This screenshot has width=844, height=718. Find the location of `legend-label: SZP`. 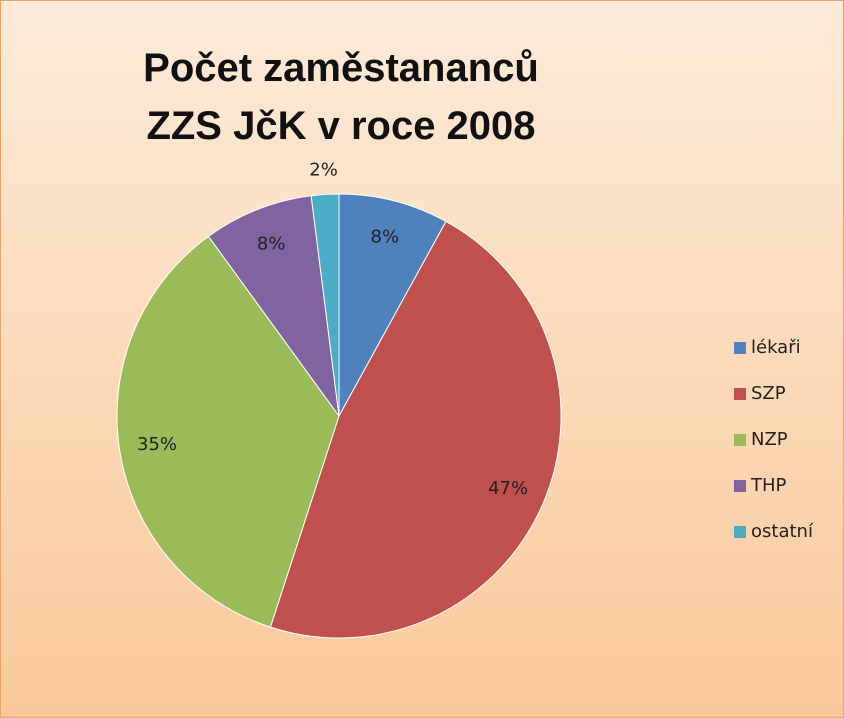

legend-label: SZP is located at coordinates (768, 393).